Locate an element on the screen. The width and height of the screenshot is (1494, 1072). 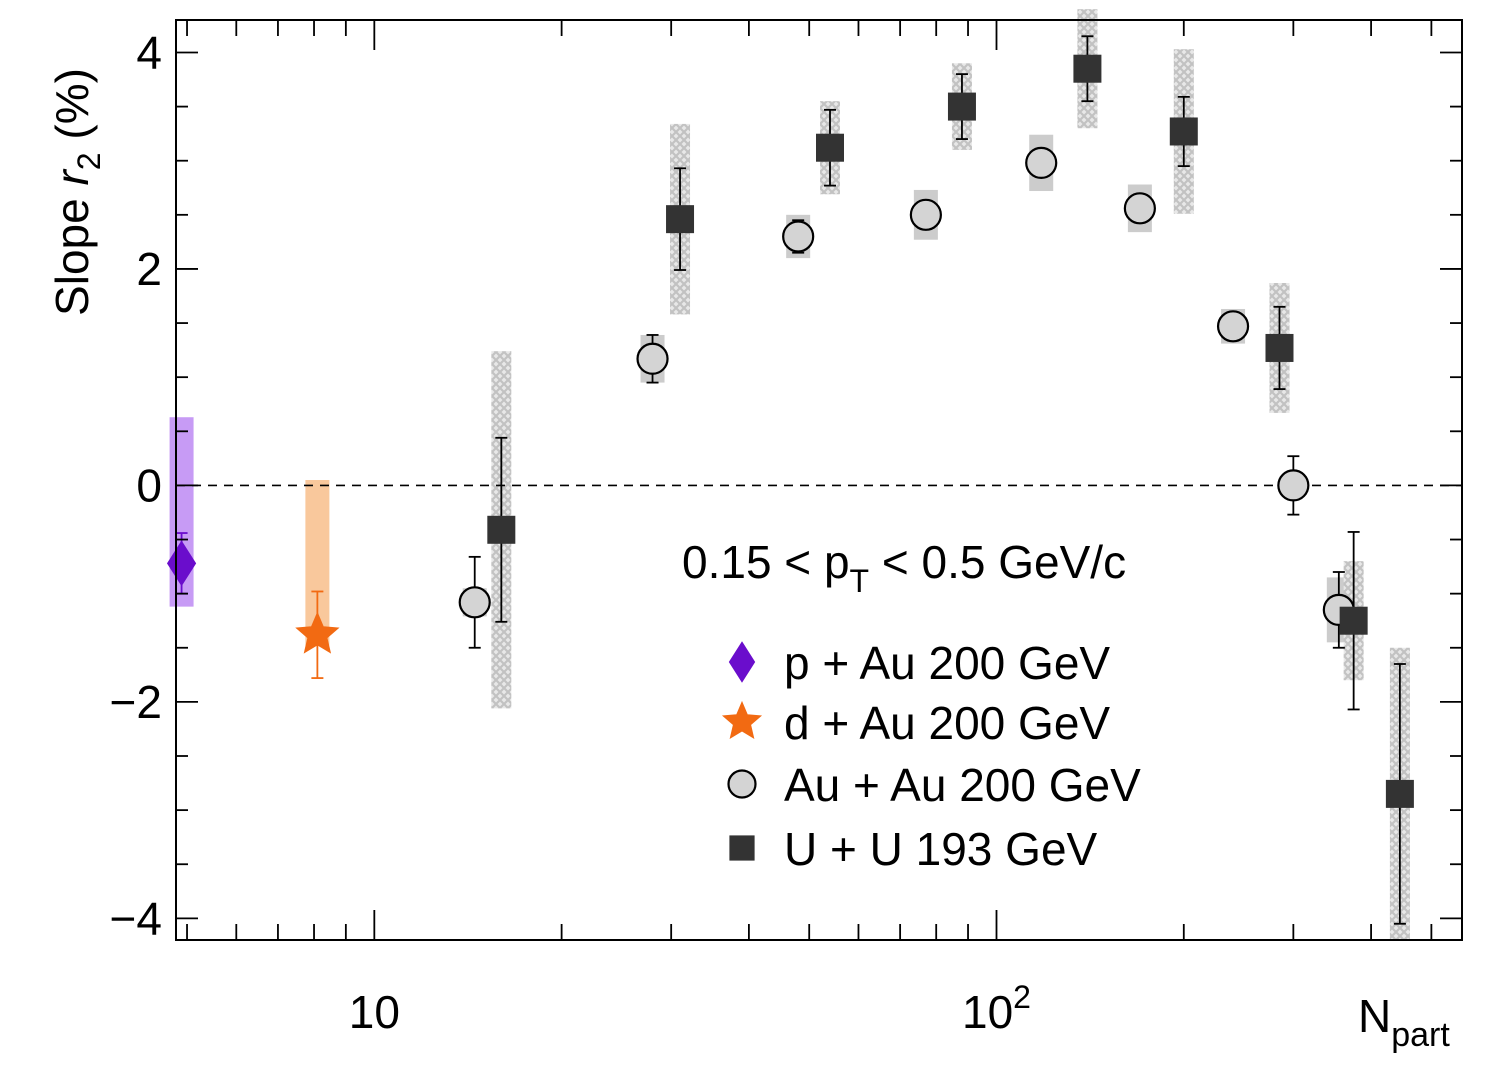
legend-marker-star is located at coordinates (742, 720).